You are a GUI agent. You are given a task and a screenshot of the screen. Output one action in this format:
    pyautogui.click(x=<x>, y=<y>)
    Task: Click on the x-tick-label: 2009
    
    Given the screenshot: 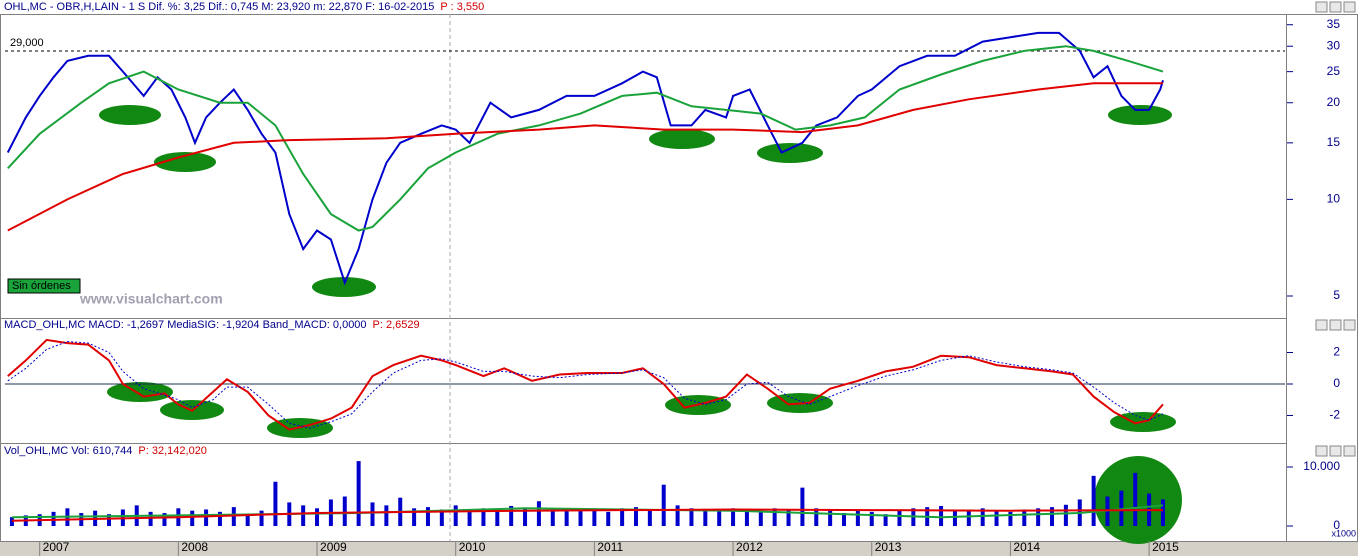 What is the action you would take?
    pyautogui.click(x=333, y=547)
    